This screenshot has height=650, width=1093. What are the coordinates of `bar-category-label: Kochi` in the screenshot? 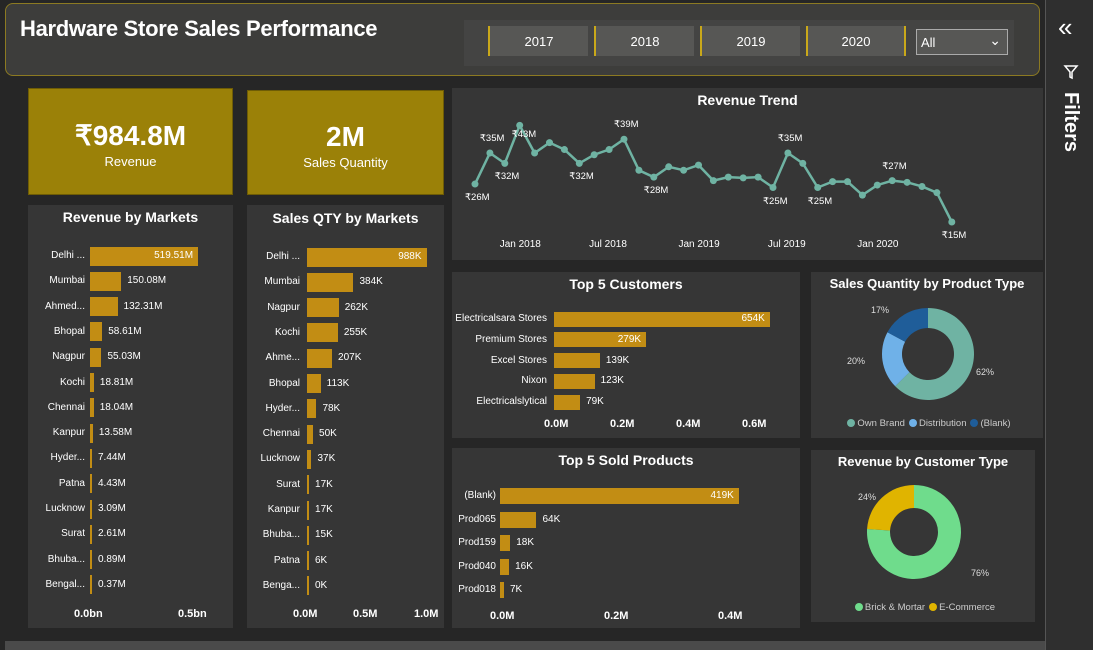 It's located at (287, 332).